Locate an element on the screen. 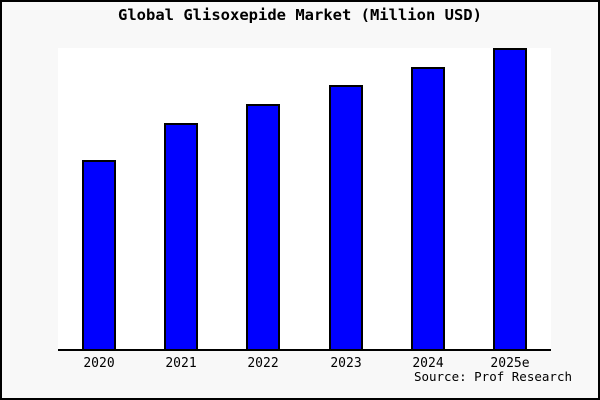 This screenshot has width=600, height=400. bar-2021 is located at coordinates (181, 236).